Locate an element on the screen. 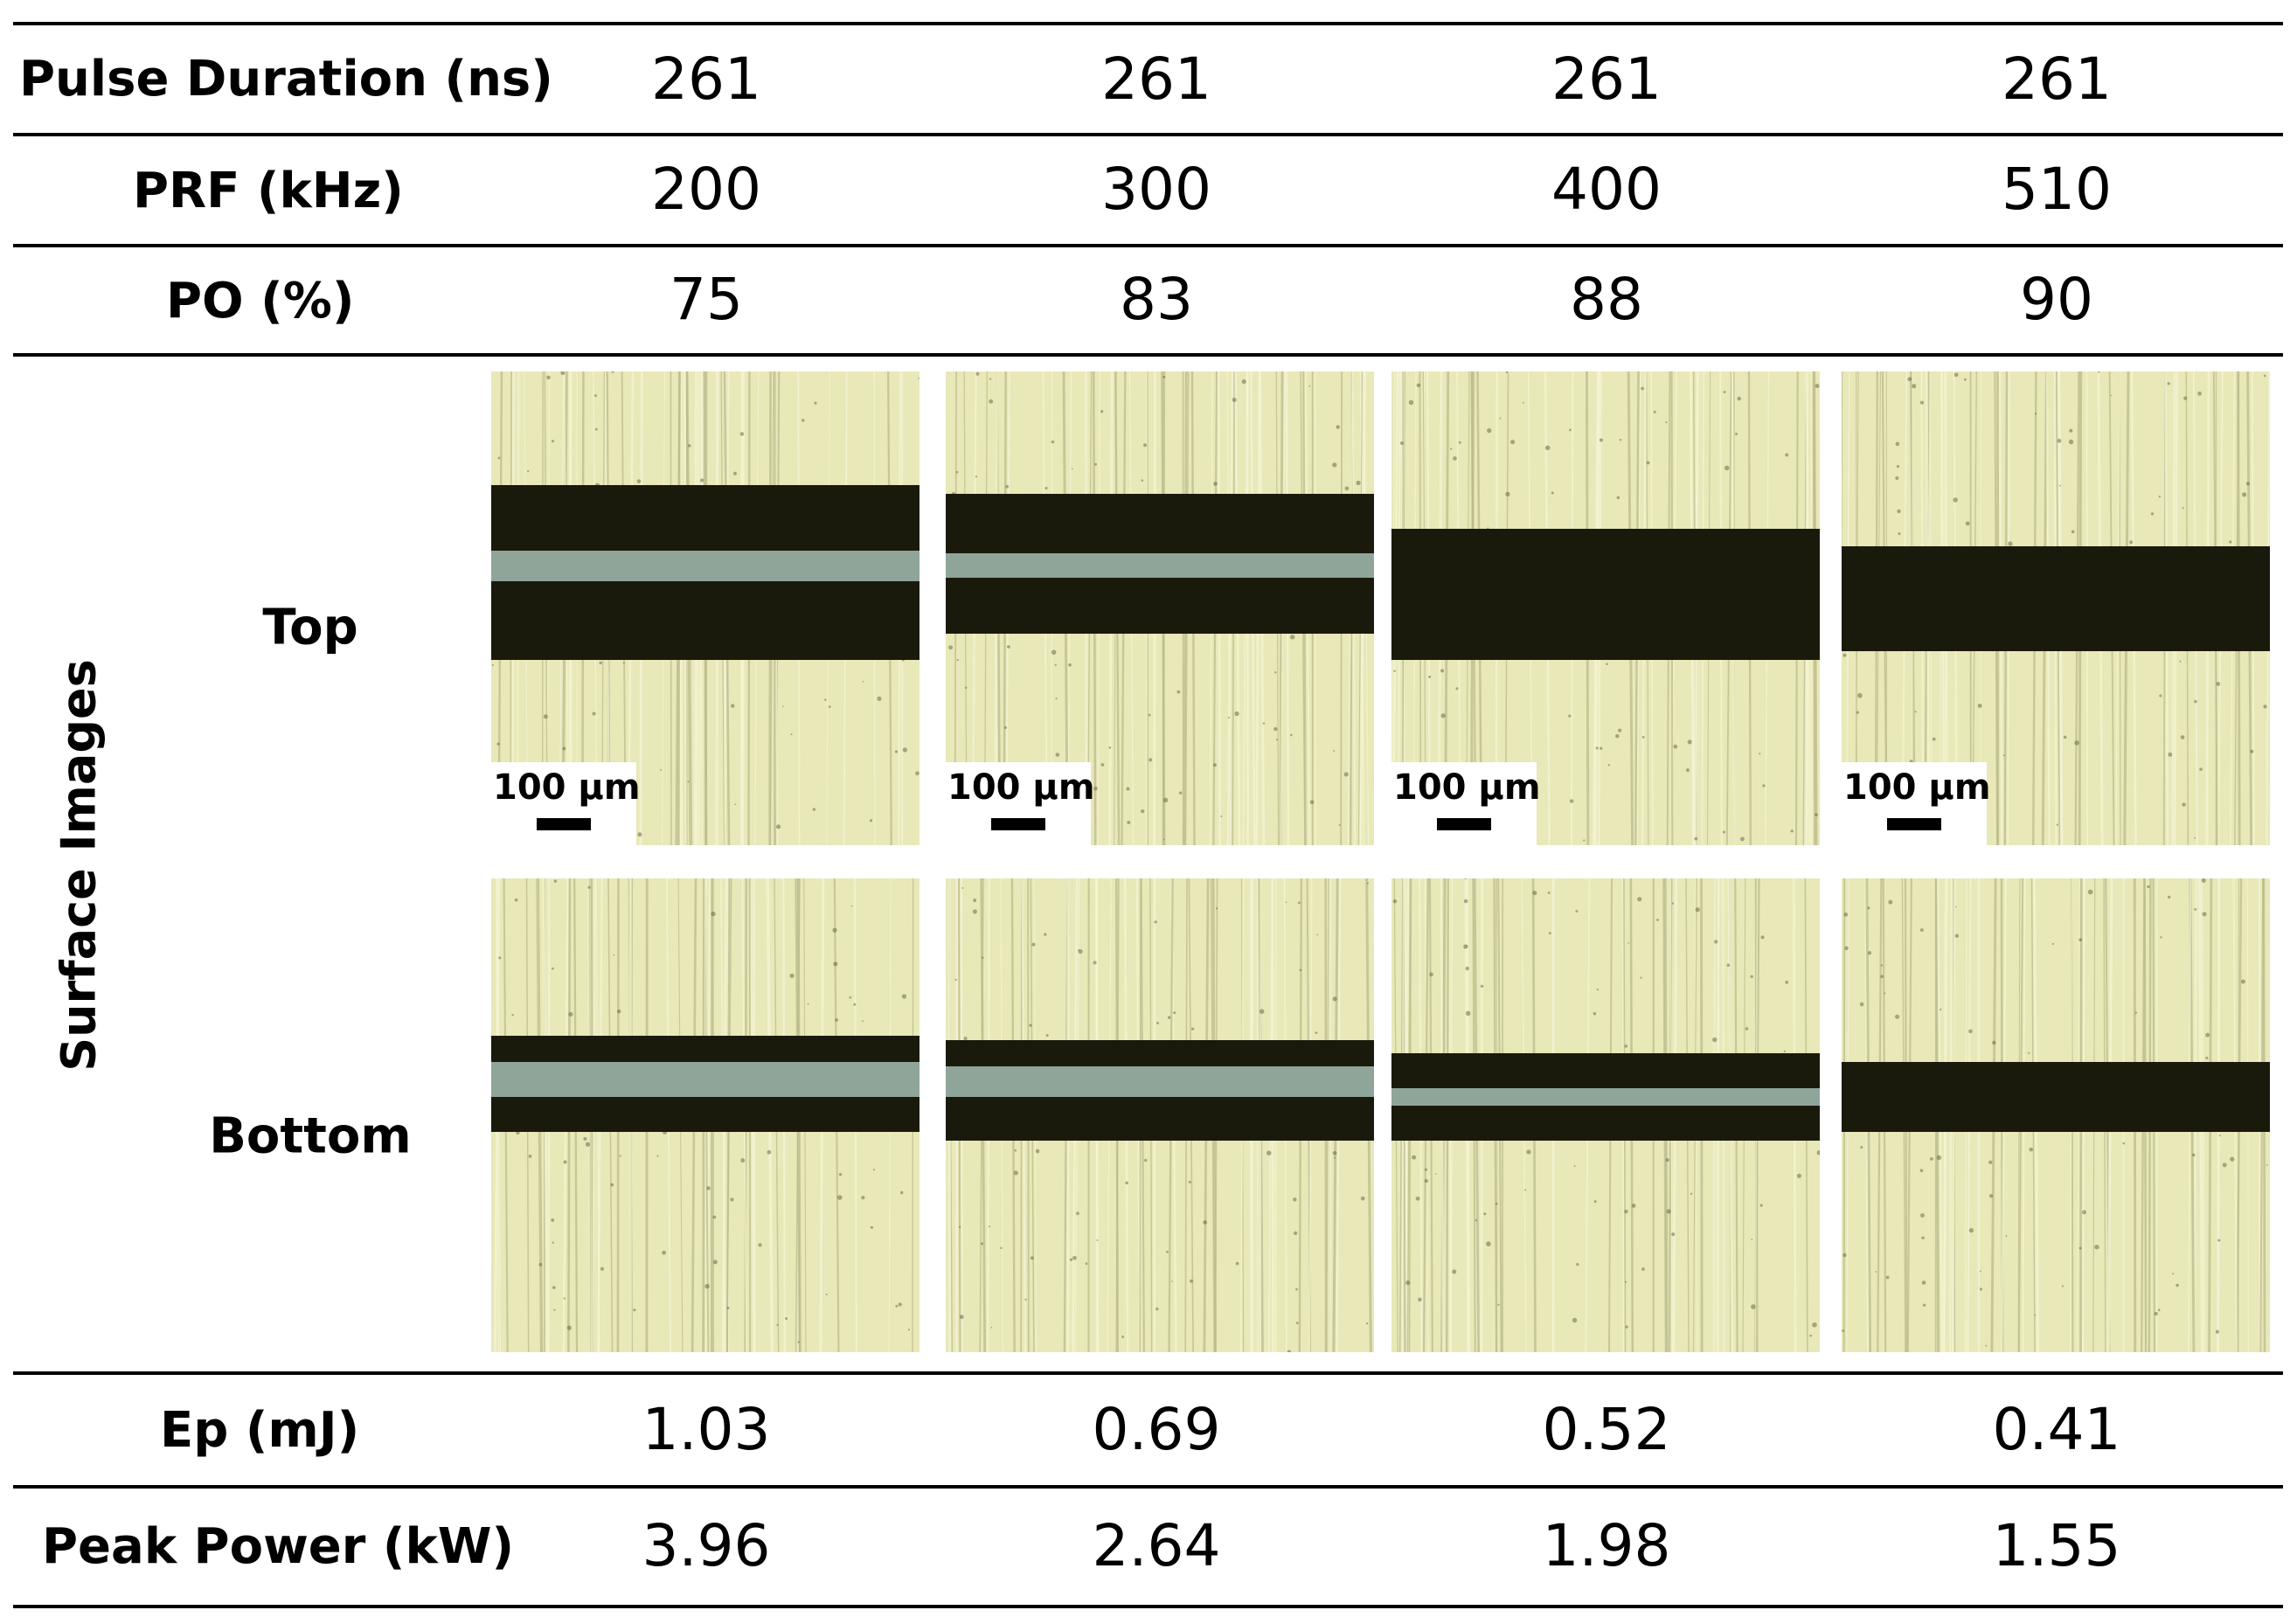  top-surface-image-4: 100 µm is located at coordinates (2056, 608).